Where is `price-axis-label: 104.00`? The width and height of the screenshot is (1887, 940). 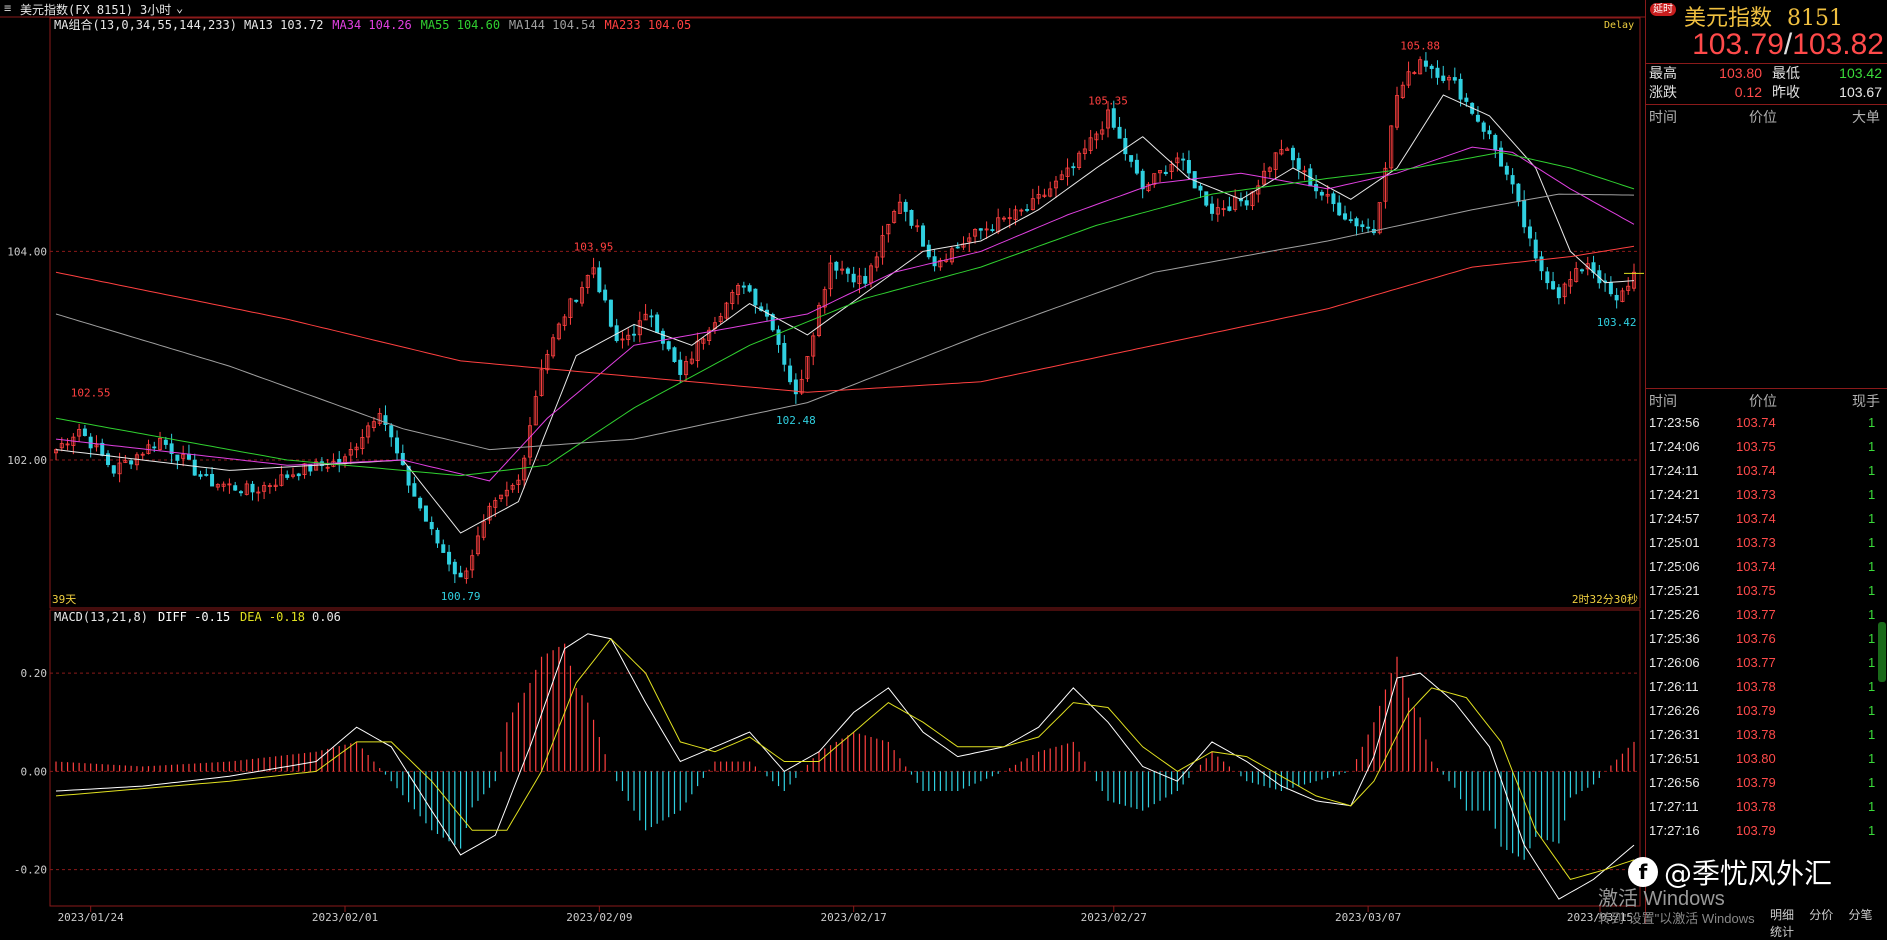 price-axis-label: 104.00 is located at coordinates (27, 251).